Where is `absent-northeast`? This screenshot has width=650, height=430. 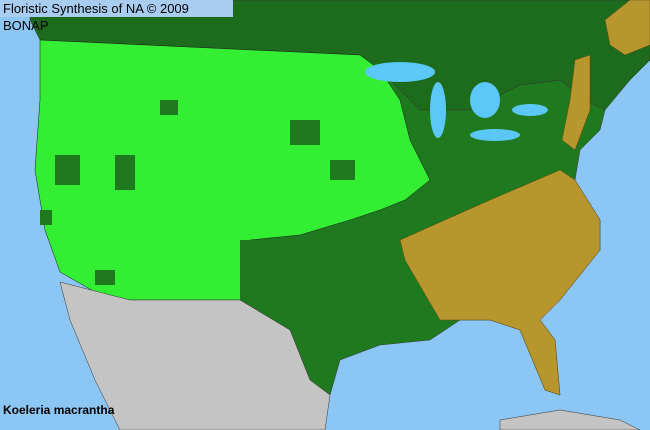 absent-northeast is located at coordinates (576, 102).